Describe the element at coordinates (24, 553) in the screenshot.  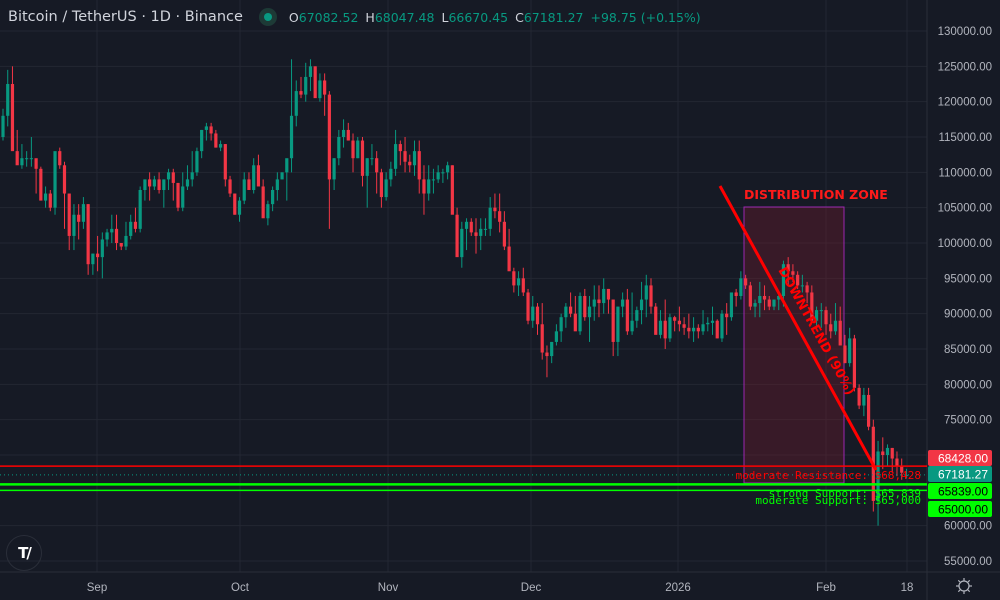
I see `tradingview-logo-icon: T/` at that location.